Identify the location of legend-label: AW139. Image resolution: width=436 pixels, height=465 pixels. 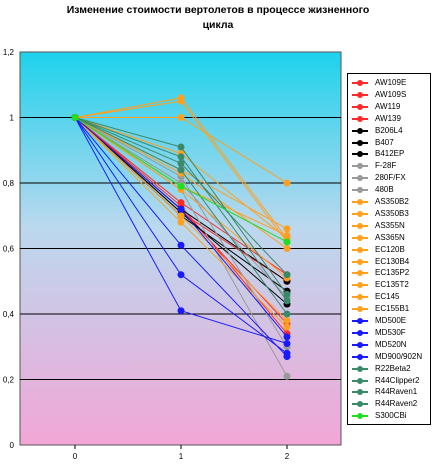
(388, 118).